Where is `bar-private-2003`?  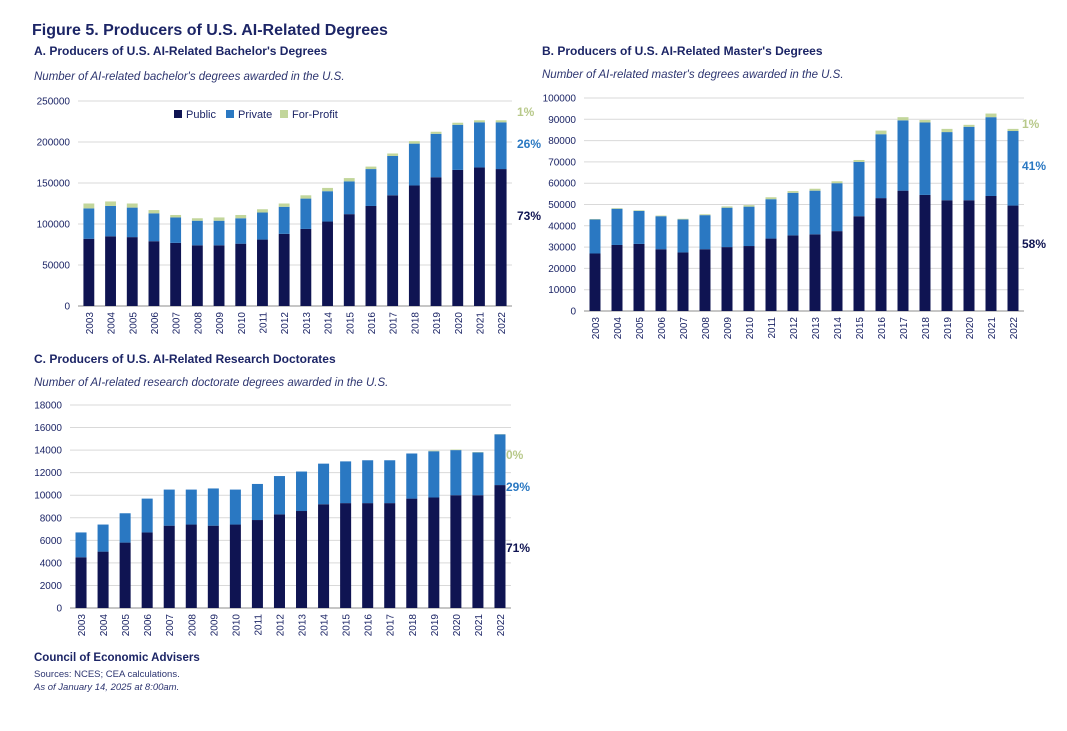
bar-private-2003 is located at coordinates (89, 223).